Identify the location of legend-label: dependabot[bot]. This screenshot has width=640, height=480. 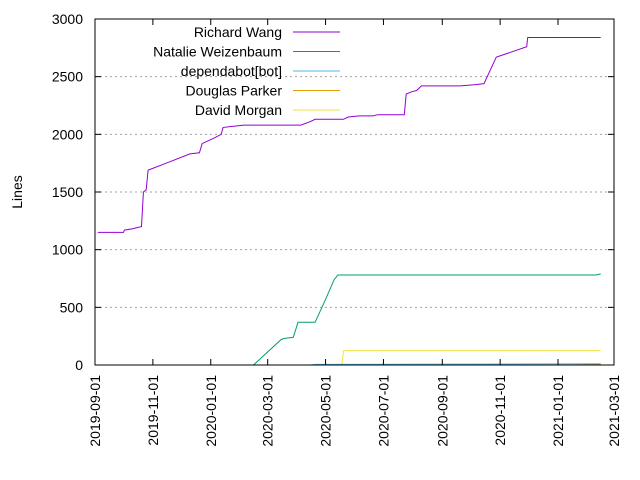
(231, 71).